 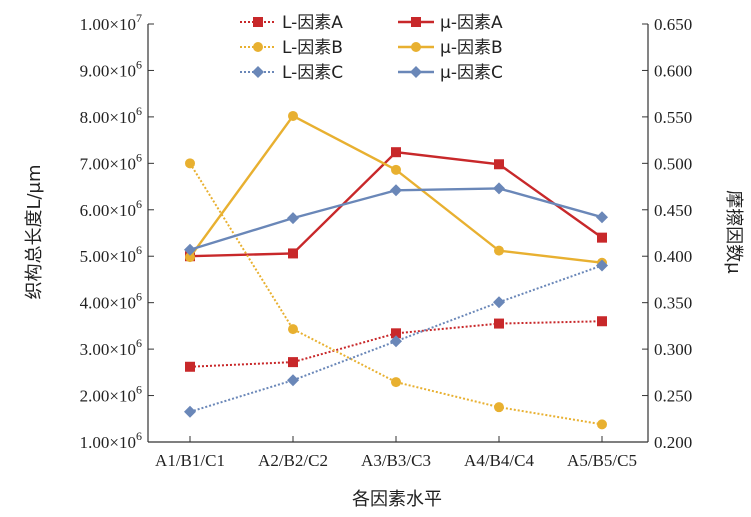 What do you see at coordinates (111, 68) in the screenshot?
I see `left-tick-label: 9.00×10⁶` at bounding box center [111, 68].